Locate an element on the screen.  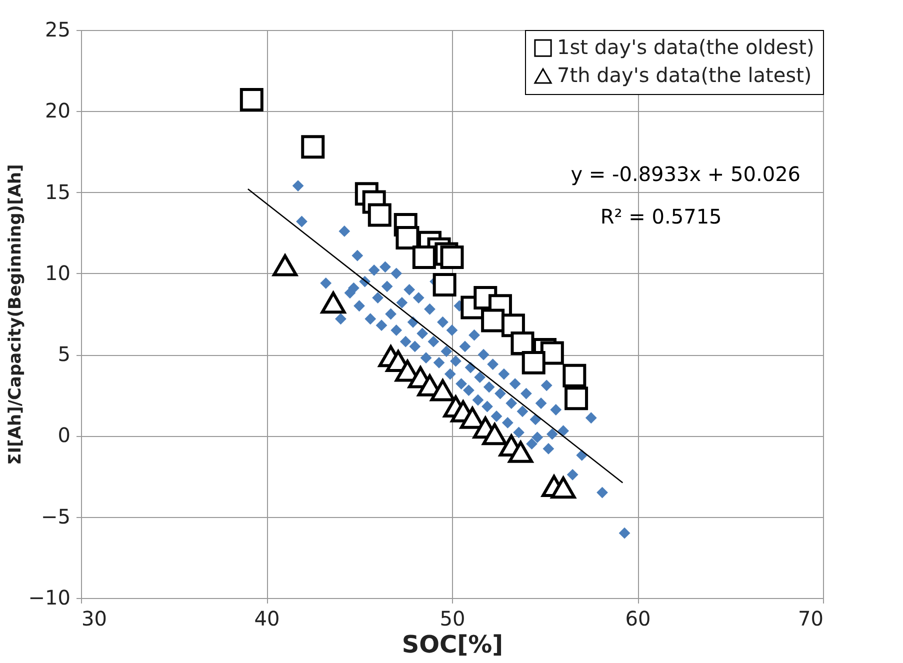
legend-label: 7th day's data(the latest) is located at coordinates (684, 75).